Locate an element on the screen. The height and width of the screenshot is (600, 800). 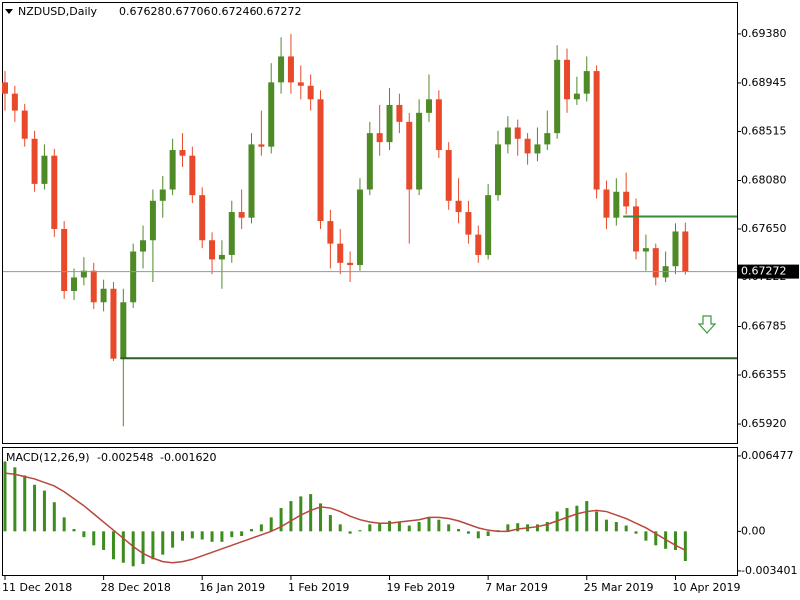
header-open: 0.67628 is located at coordinates (142, 11).